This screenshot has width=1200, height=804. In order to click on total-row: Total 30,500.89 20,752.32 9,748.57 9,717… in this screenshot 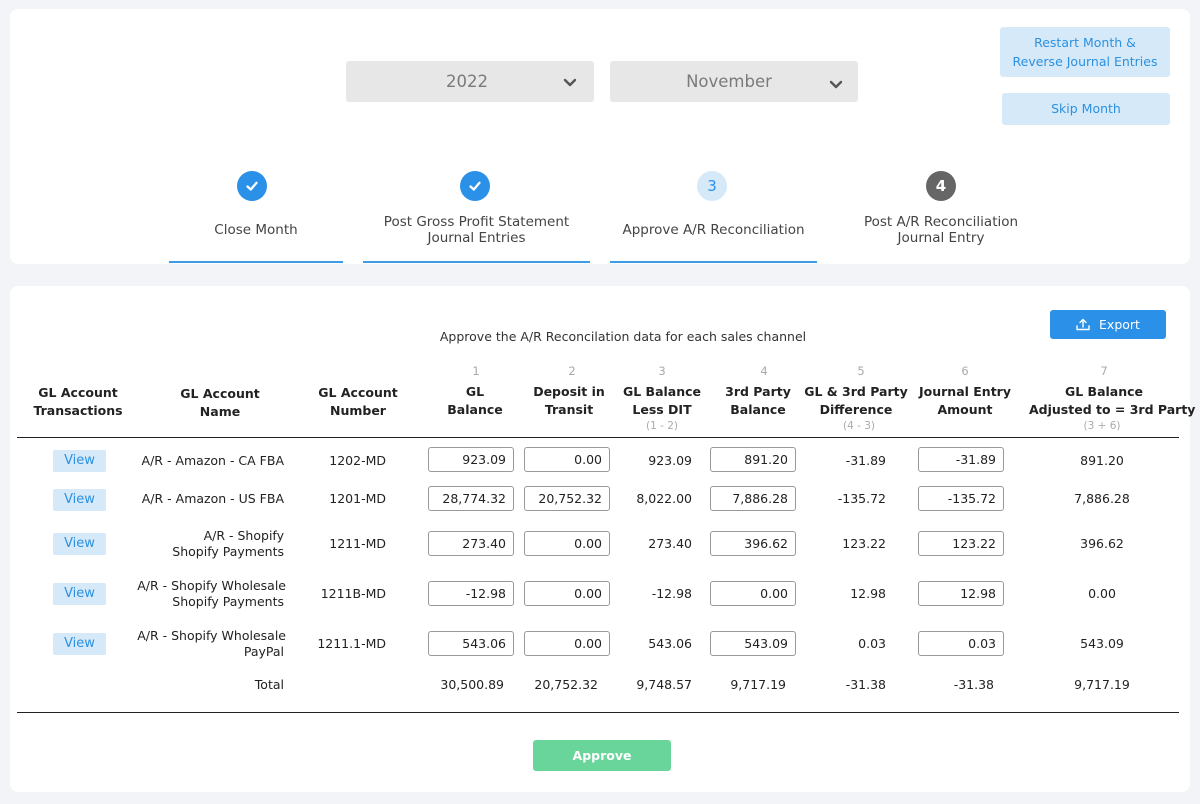, I will do `click(600, 688)`.